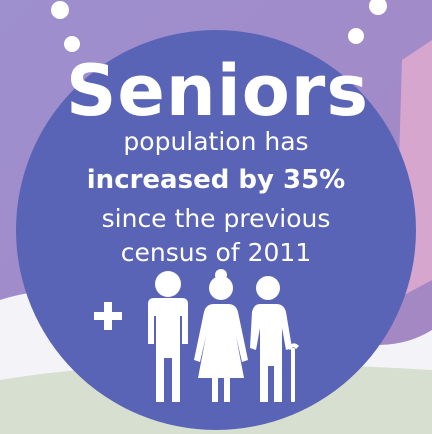  What do you see at coordinates (221, 335) in the screenshot?
I see `senior-woman-icon` at bounding box center [221, 335].